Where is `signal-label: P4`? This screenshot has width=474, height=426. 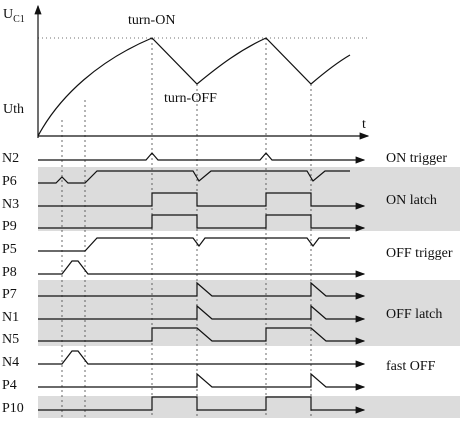
signal-label: P4 is located at coordinates (9, 385).